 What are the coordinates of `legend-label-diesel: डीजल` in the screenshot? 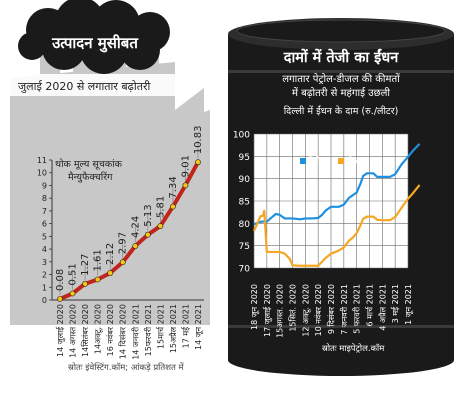 It's located at (356, 161).